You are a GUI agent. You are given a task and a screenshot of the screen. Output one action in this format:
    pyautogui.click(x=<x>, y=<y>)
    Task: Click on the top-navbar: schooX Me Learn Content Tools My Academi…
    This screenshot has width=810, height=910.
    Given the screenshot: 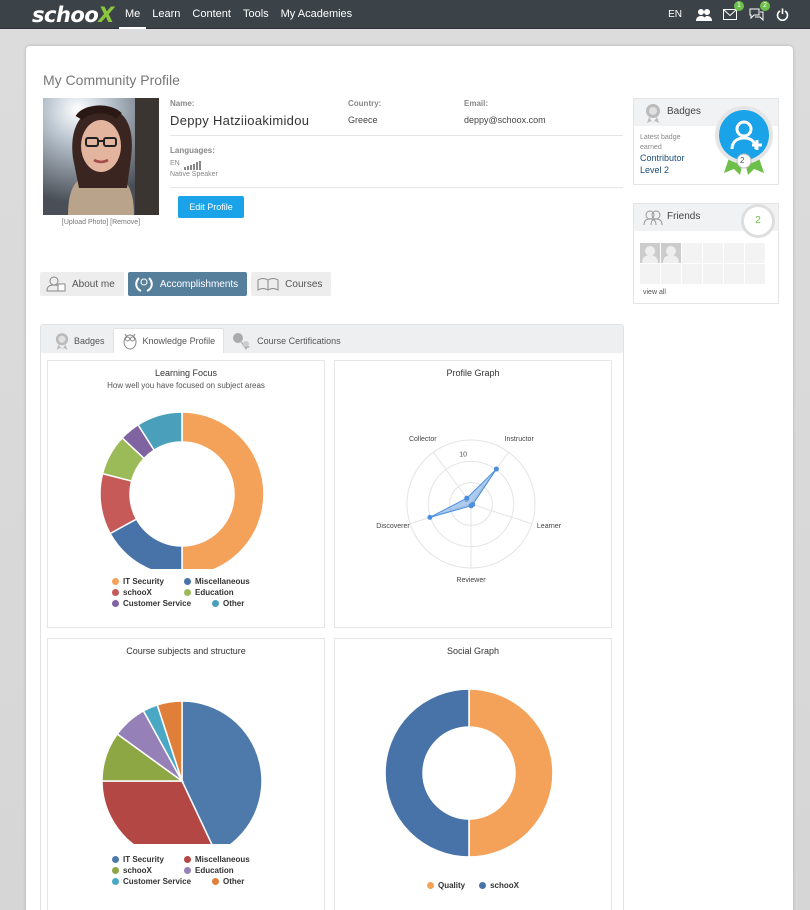 What is the action you would take?
    pyautogui.click(x=405, y=14)
    